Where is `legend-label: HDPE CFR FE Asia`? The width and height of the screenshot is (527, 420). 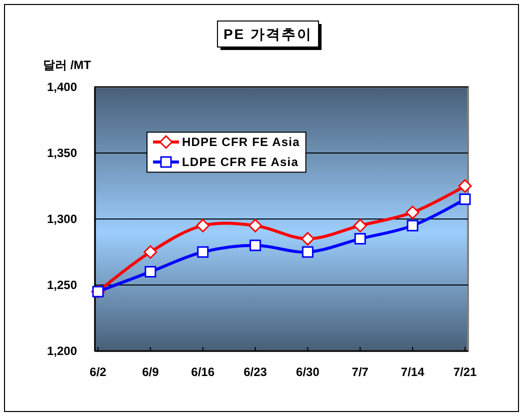
legend-label: HDPE CFR FE Asia is located at coordinates (241, 142).